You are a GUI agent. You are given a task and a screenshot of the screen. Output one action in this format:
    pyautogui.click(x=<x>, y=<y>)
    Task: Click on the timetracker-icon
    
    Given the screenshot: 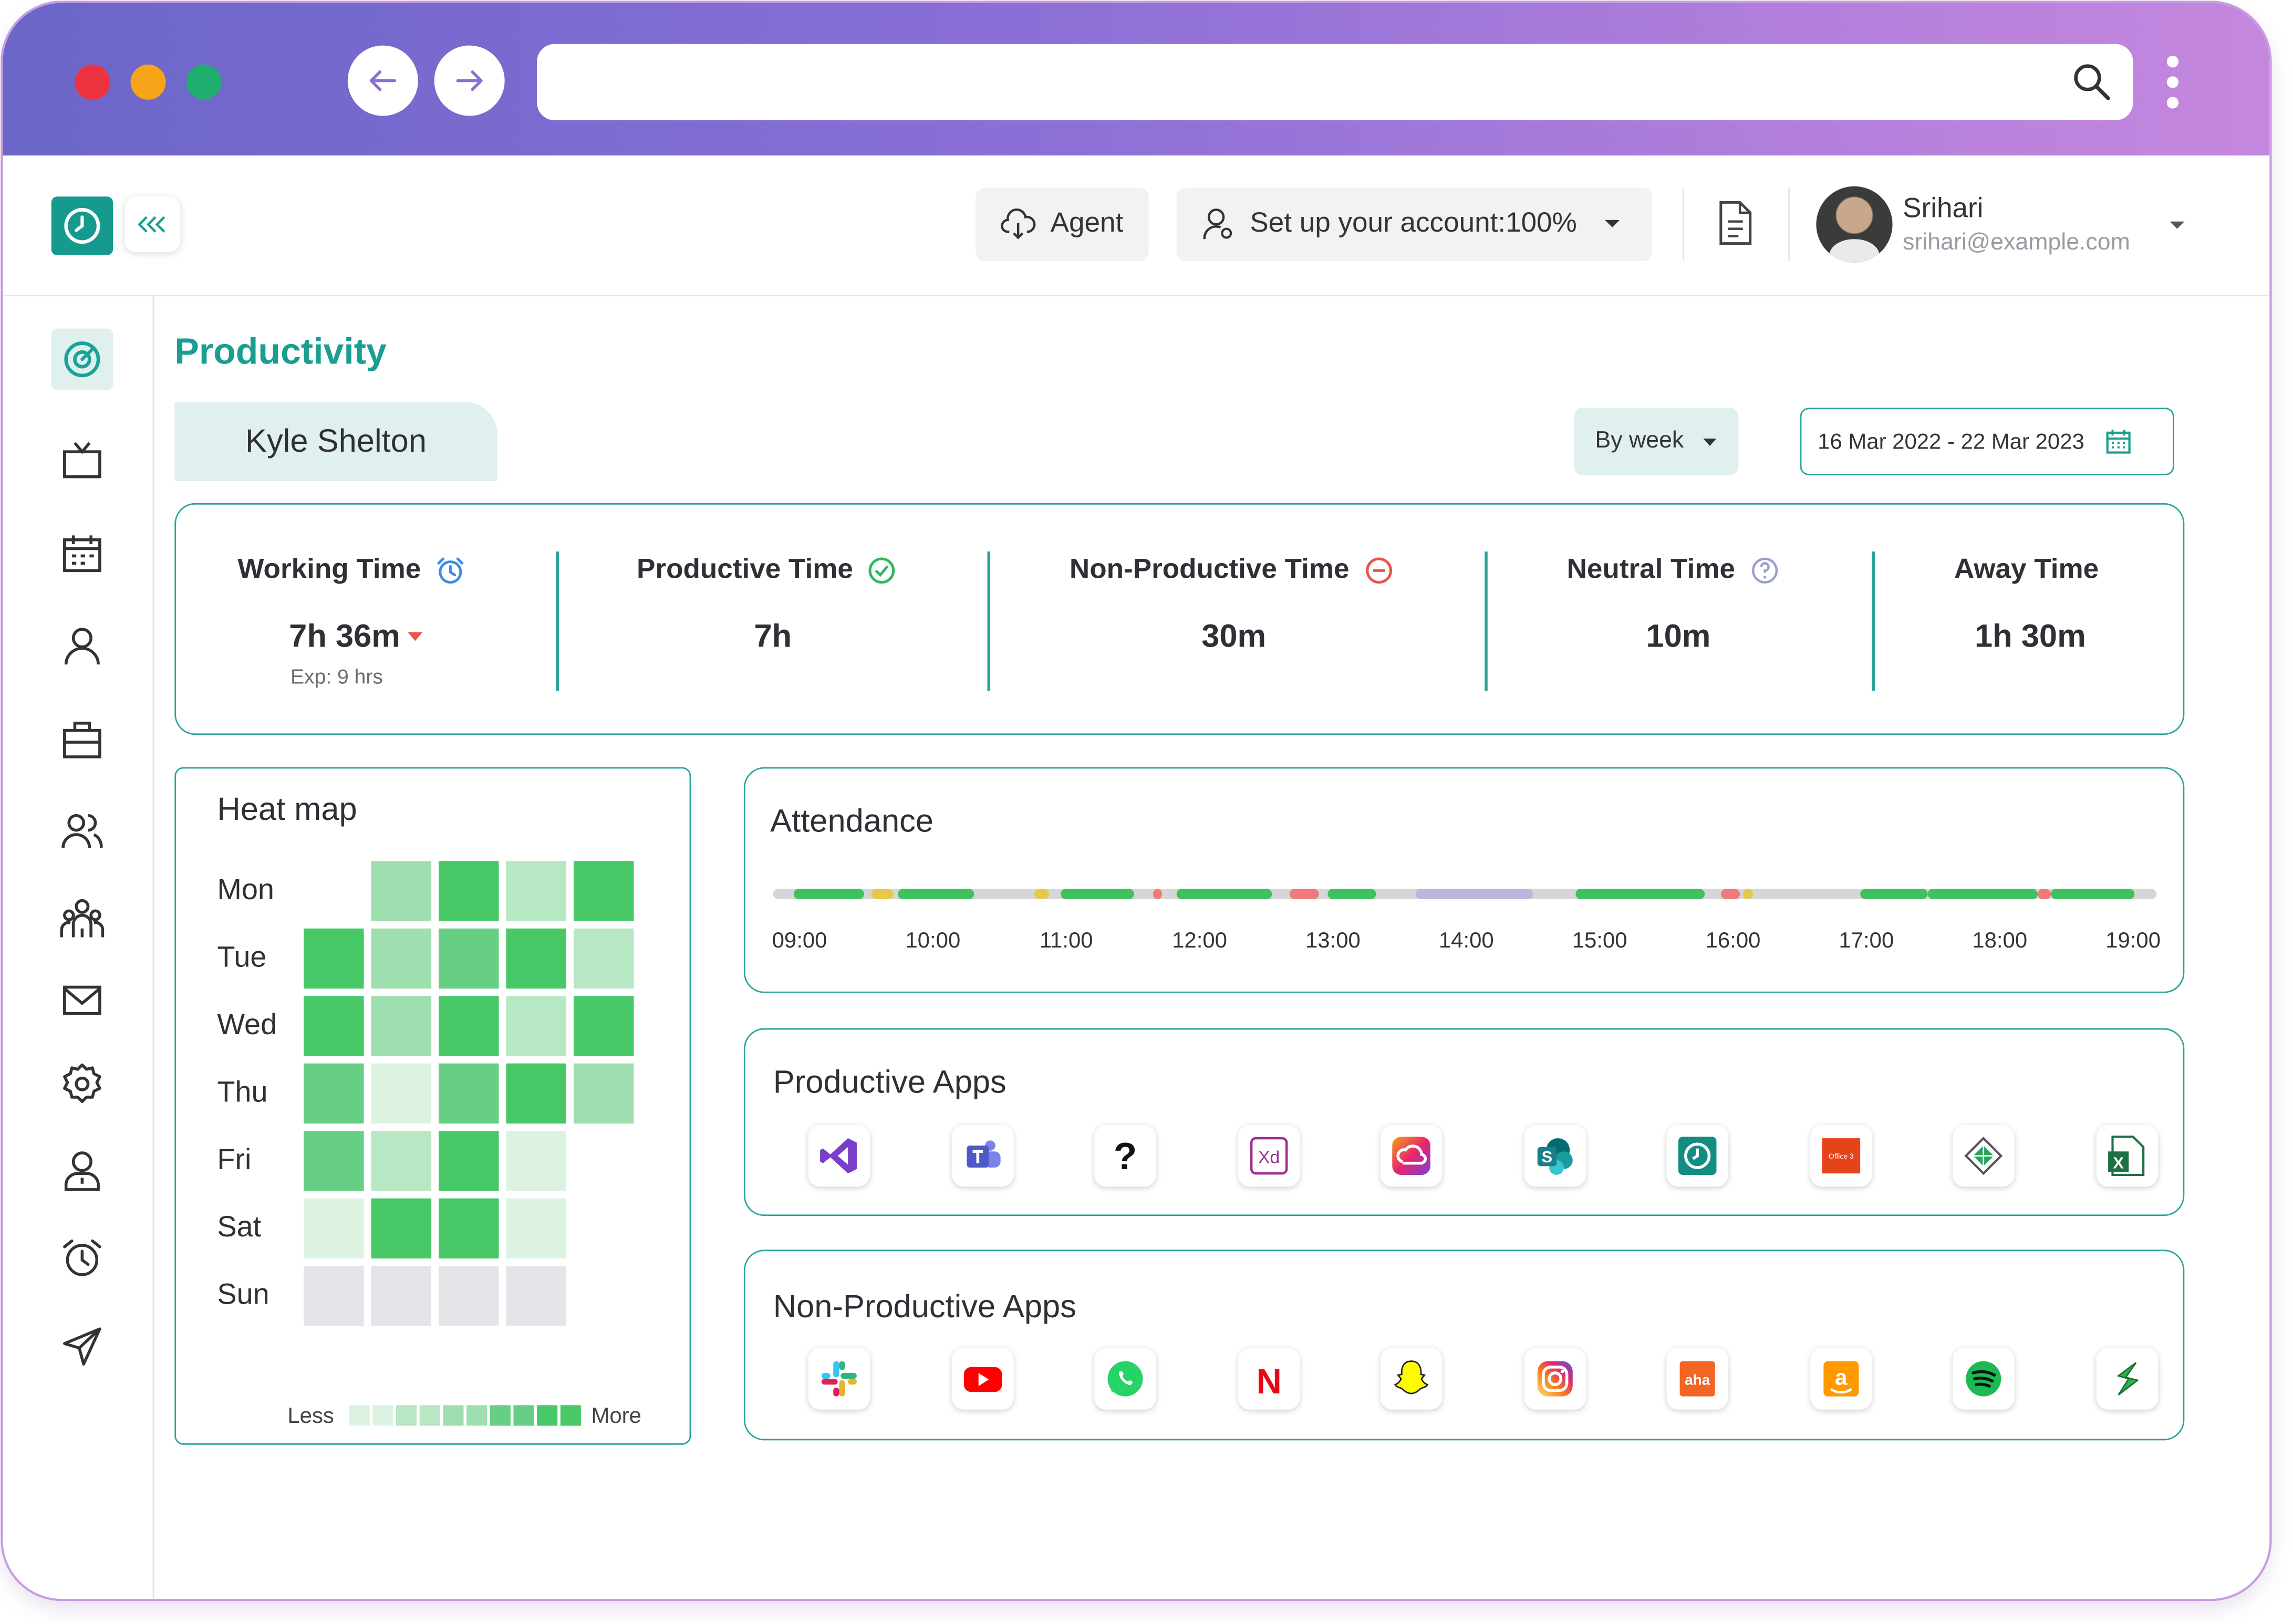 What is the action you would take?
    pyautogui.click(x=1697, y=1156)
    